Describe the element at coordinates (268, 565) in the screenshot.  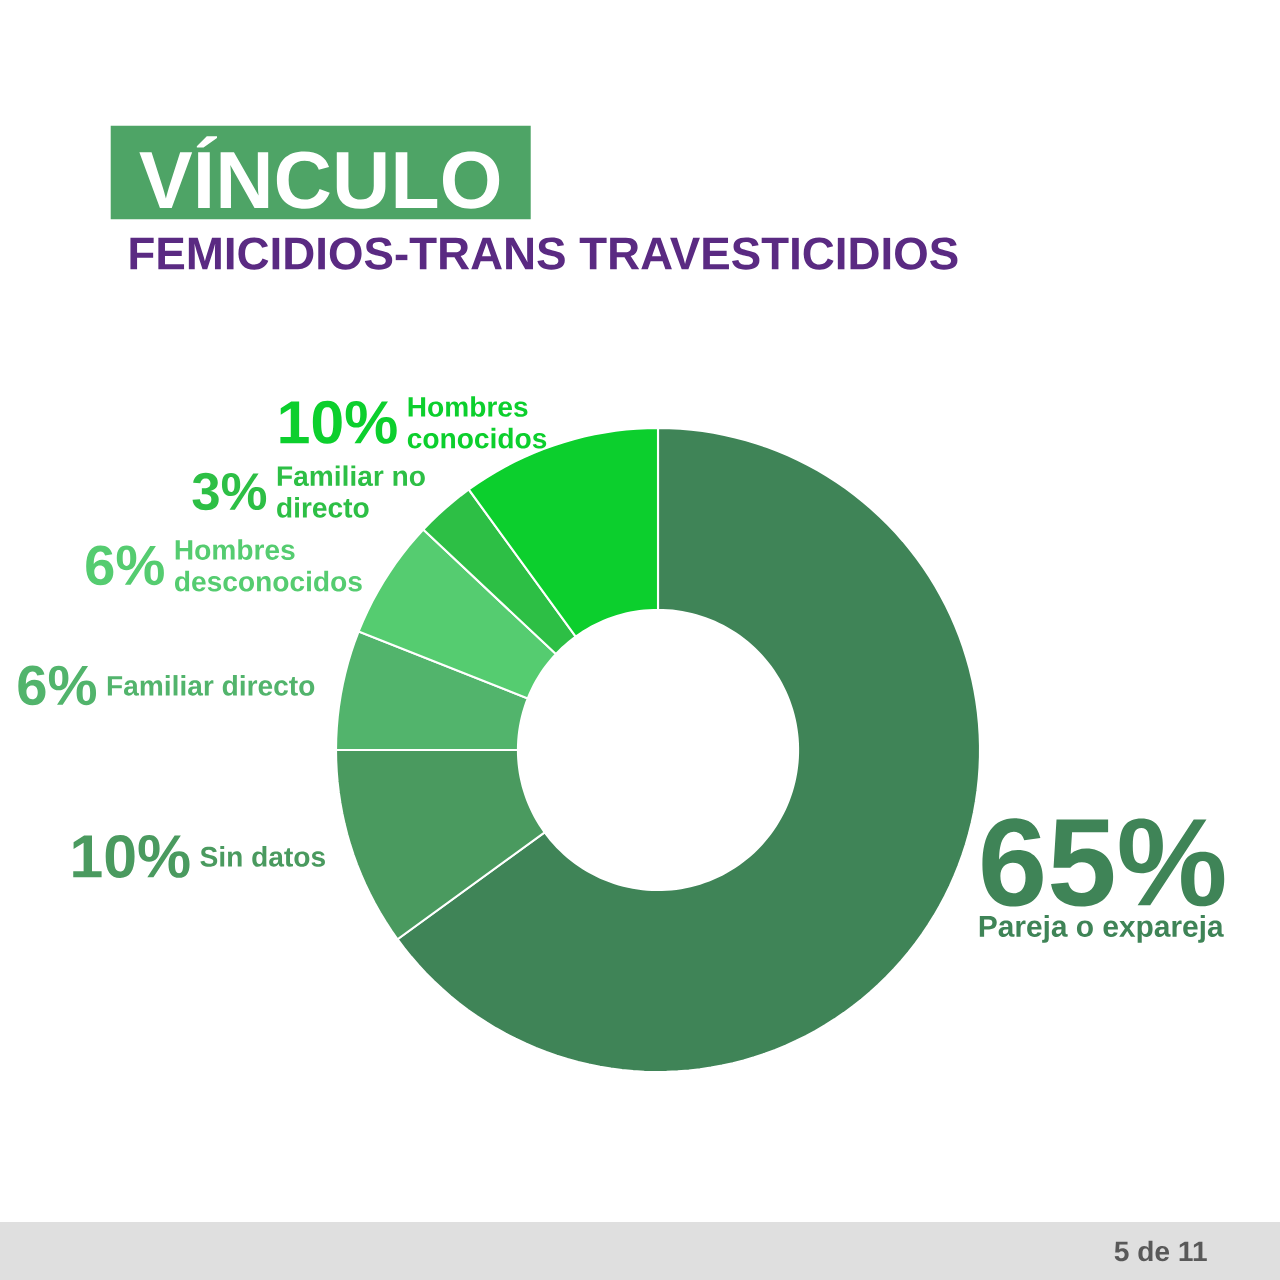
I see `slice-label: Hombres desconocidos` at that location.